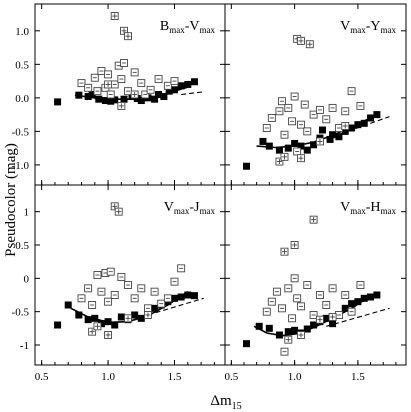 The image size is (411, 412). What do you see at coordinates (237, 406) in the screenshot?
I see `x-axis-label-sub: 15` at bounding box center [237, 406].